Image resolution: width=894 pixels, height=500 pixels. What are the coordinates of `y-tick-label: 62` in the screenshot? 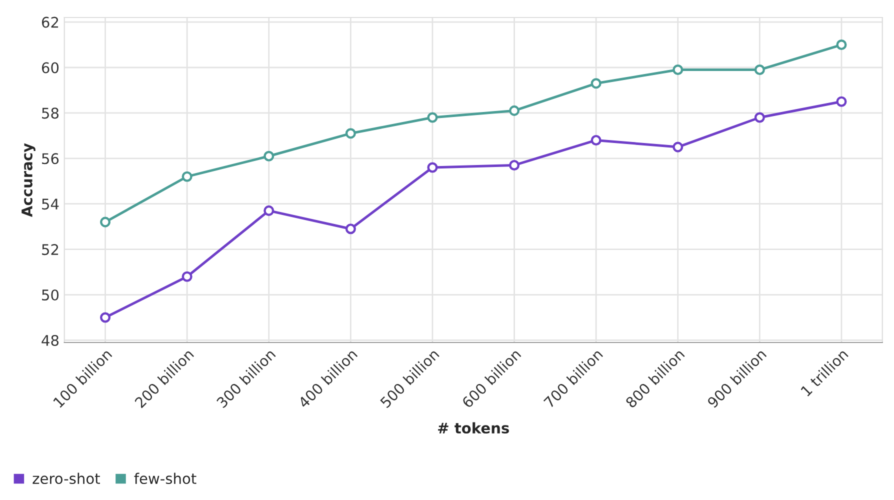 It's located at (50, 22).